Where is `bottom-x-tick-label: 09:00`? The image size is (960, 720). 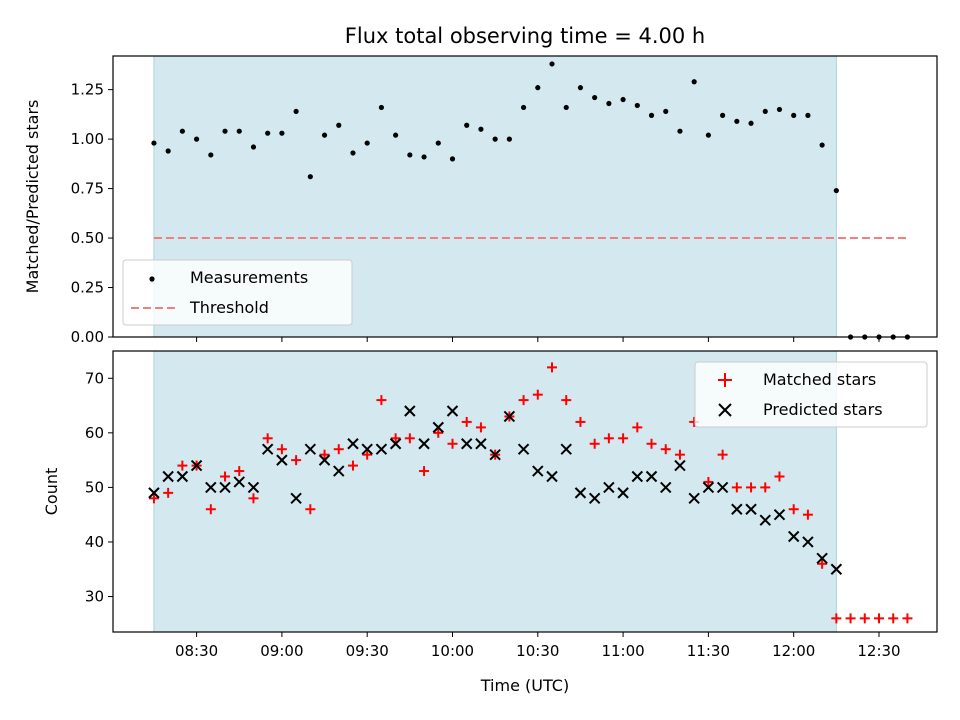
bottom-x-tick-label: 09:00 is located at coordinates (281, 651).